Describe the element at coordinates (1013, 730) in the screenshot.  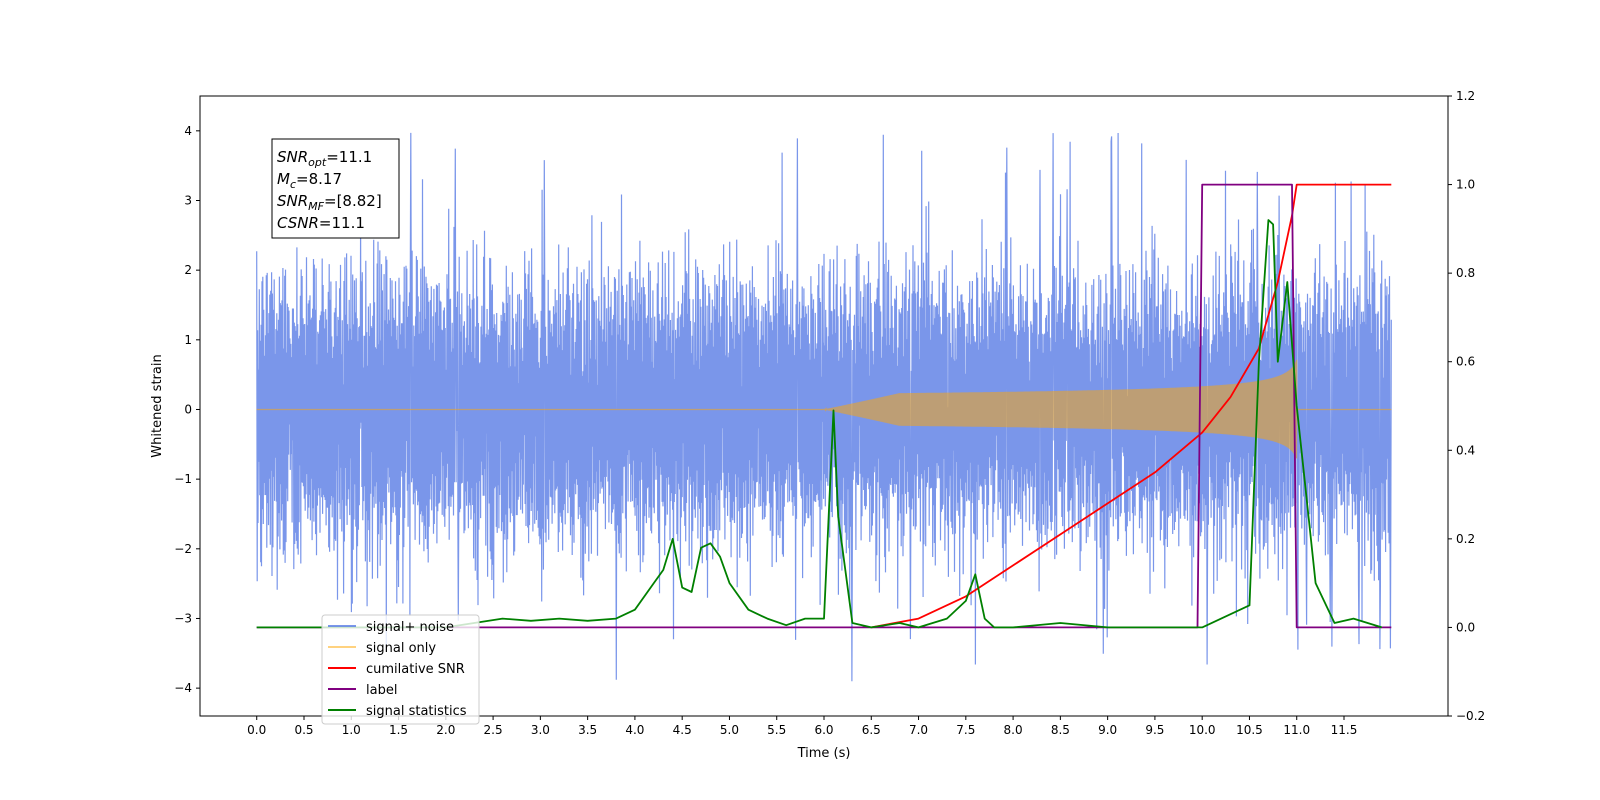
I see `x-tick-label-16: 8.0` at that location.